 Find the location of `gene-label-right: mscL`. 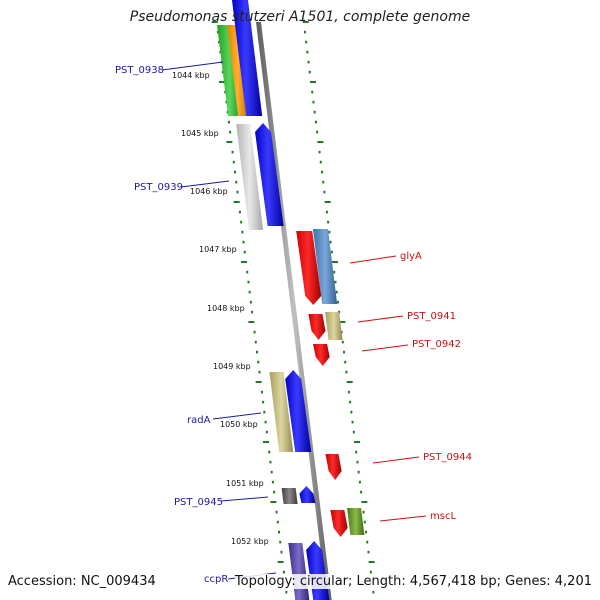

gene-label-right: mscL is located at coordinates (443, 516).